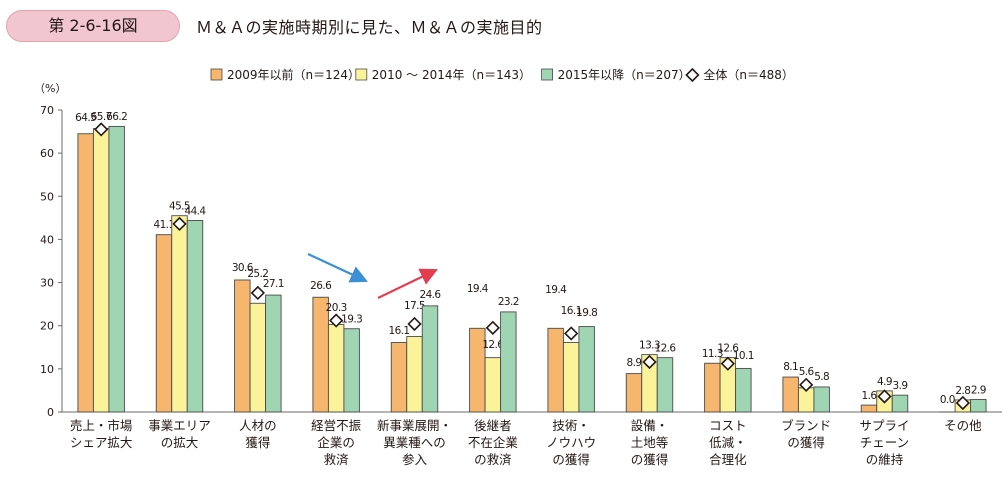  Describe the element at coordinates (337, 268) in the screenshot. I see `trend-arrow-down` at that location.